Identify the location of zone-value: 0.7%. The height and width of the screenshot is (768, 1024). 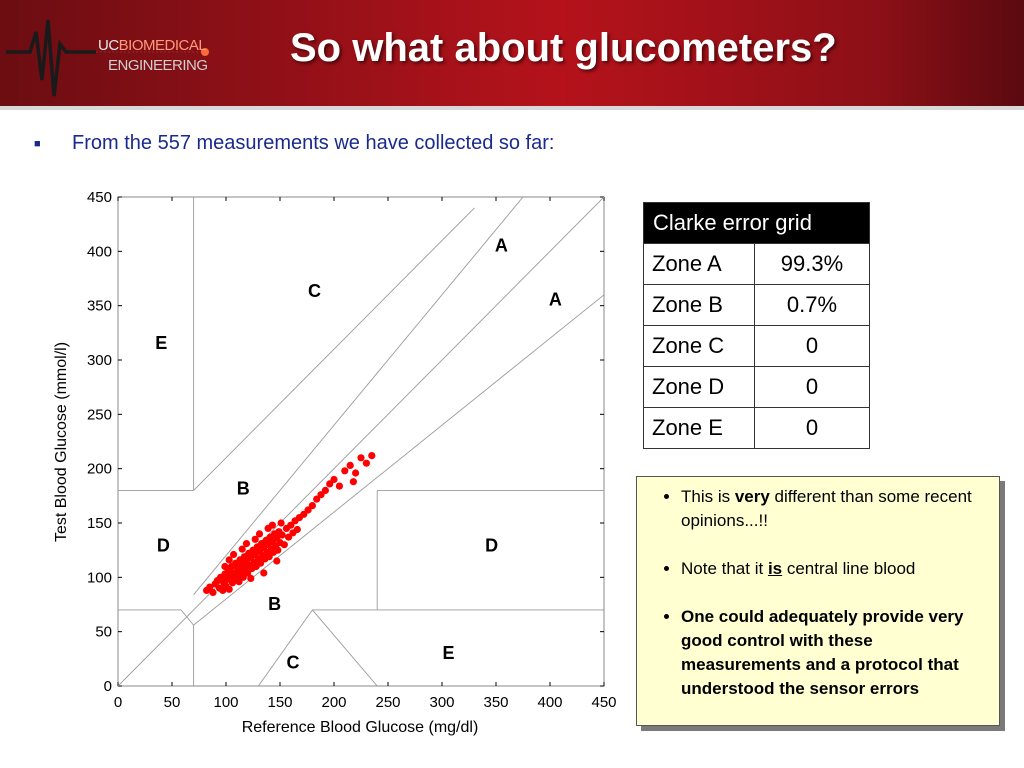
(812, 305).